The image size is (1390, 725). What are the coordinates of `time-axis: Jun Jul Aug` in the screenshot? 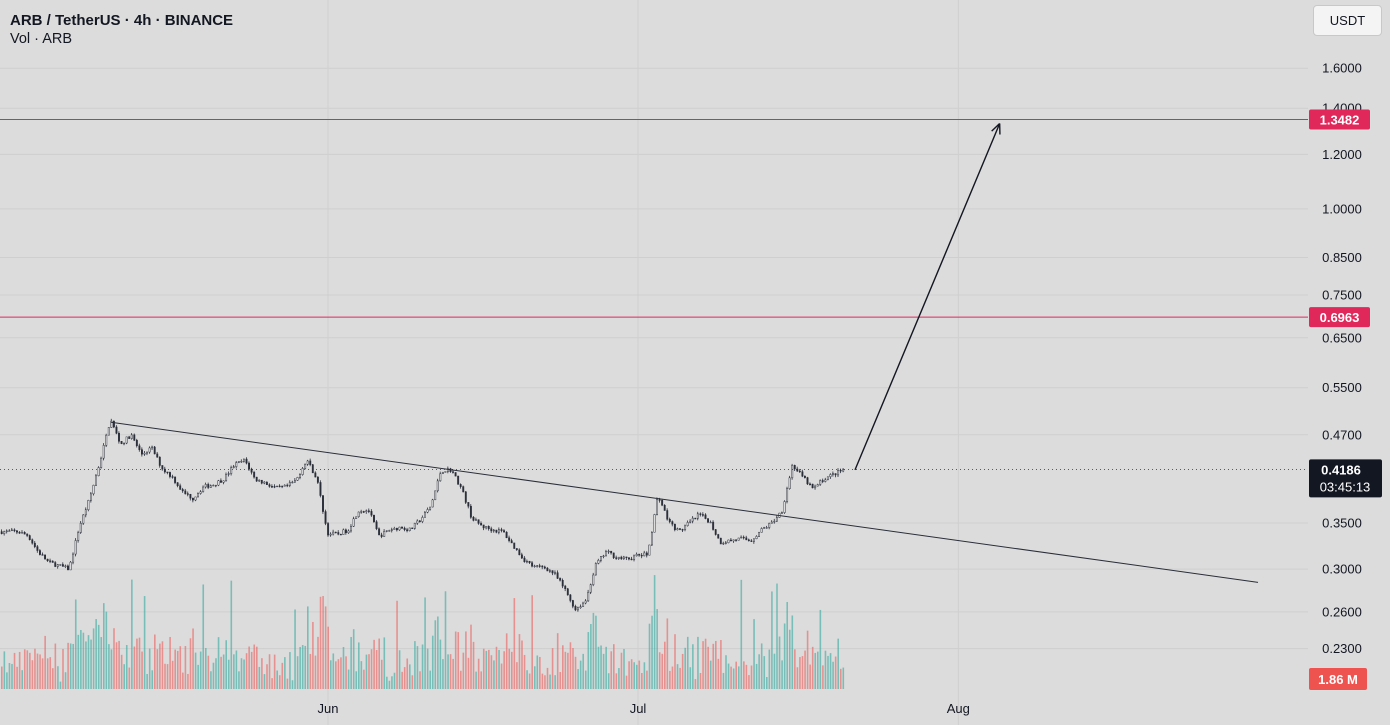 It's located at (644, 708).